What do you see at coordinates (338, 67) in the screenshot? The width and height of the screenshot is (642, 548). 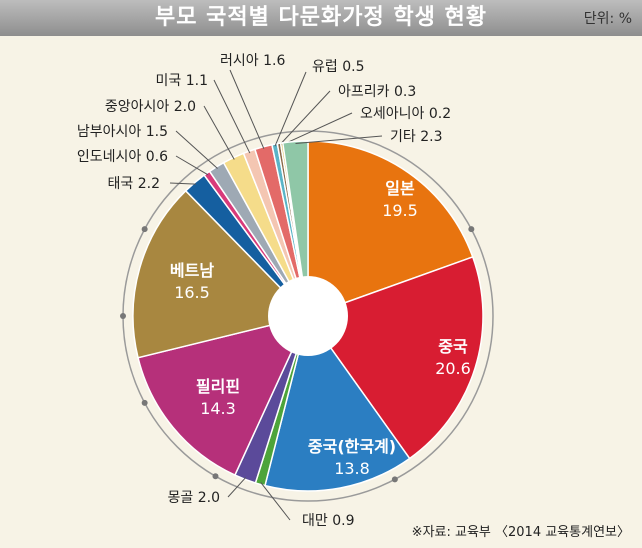 I see `outside-label: 유럽 0.5` at bounding box center [338, 67].